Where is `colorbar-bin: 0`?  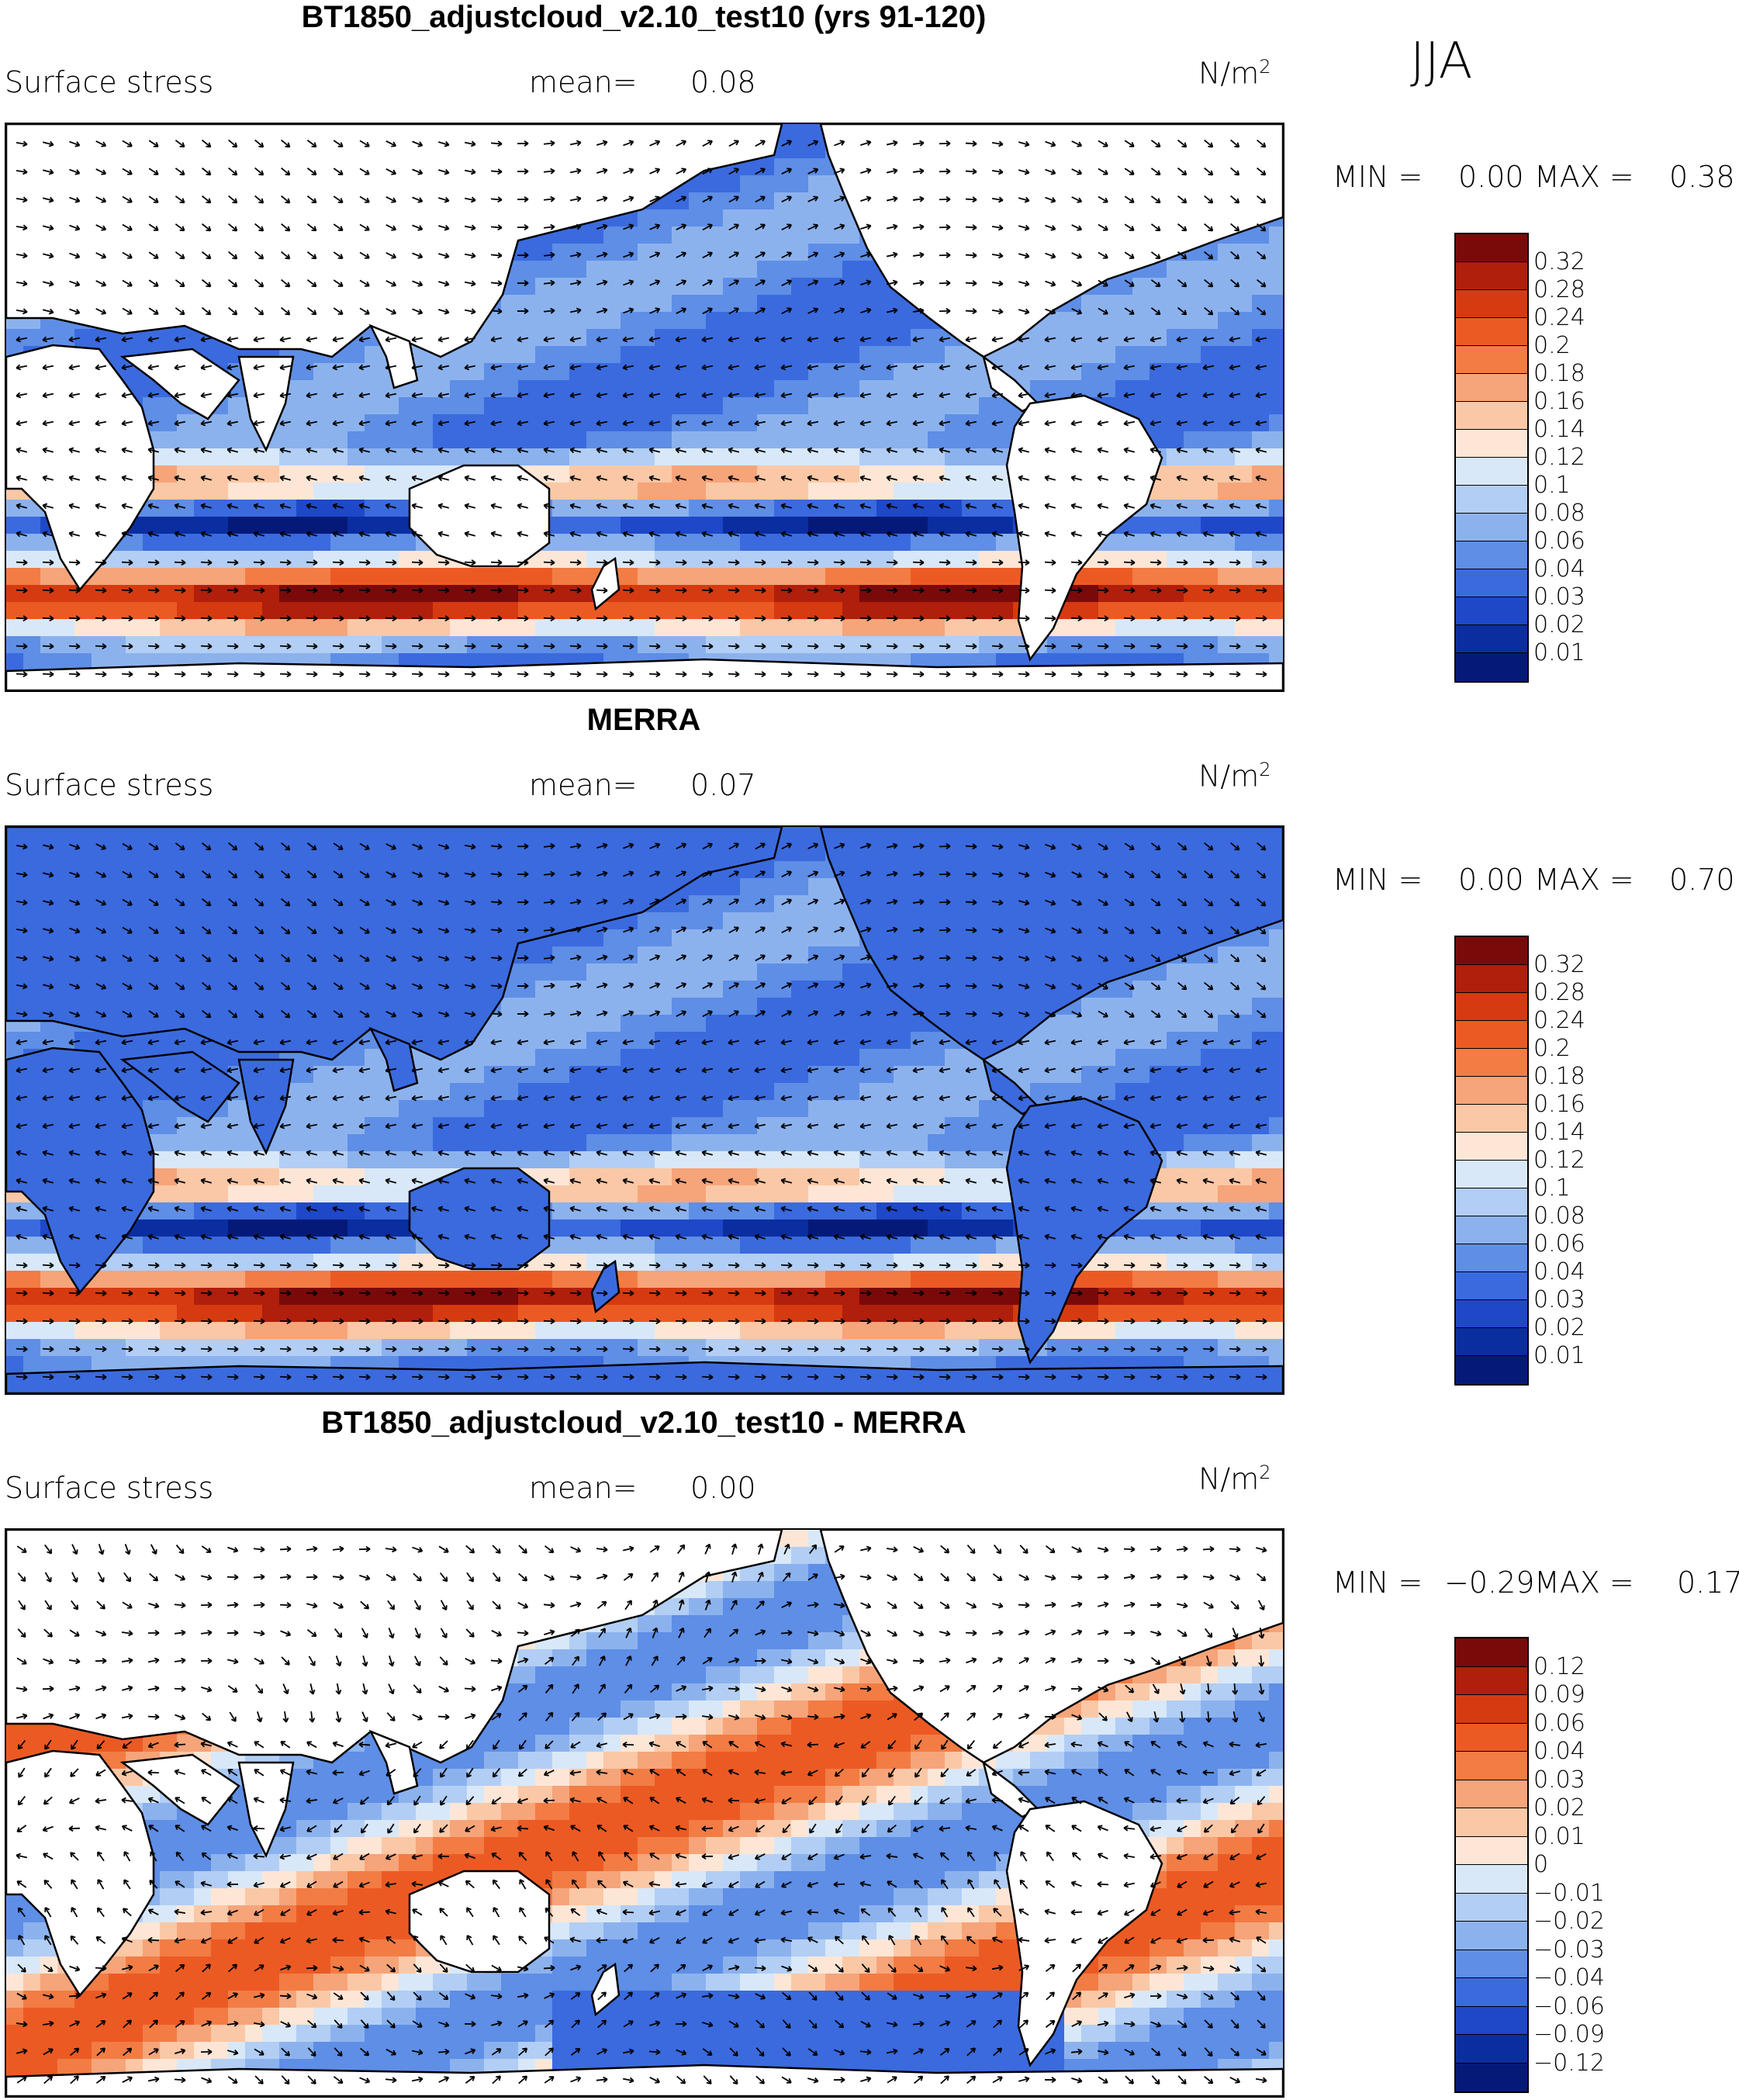
colorbar-bin: 0 is located at coordinates (1502, 1857).